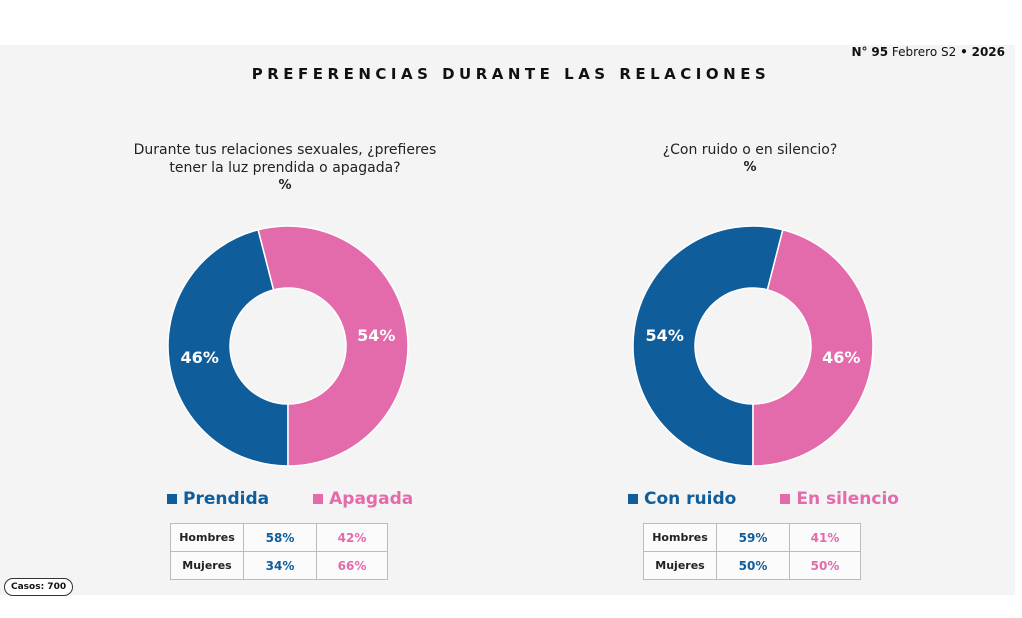 This screenshot has height=618, width=1022. What do you see at coordinates (750, 167) in the screenshot?
I see `chart-2-unit: %` at bounding box center [750, 167].